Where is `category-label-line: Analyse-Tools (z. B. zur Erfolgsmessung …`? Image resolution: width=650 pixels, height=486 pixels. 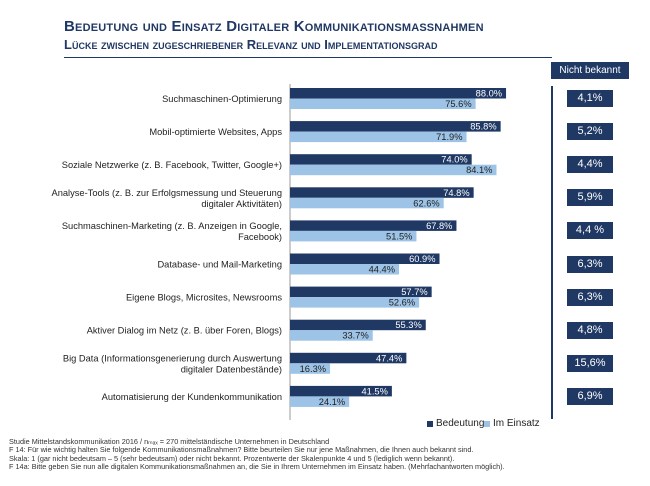
category-label-line: Analyse-Tools (z. B. zur Erfolgsmessung … is located at coordinates (167, 193).